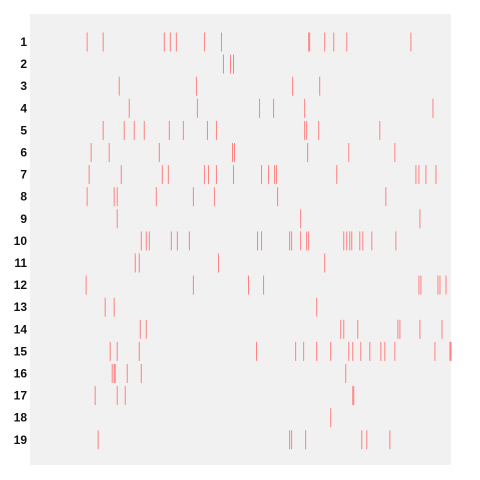 The width and height of the screenshot is (480, 480). What do you see at coordinates (23, 108) in the screenshot?
I see `row-label: 4` at bounding box center [23, 108].